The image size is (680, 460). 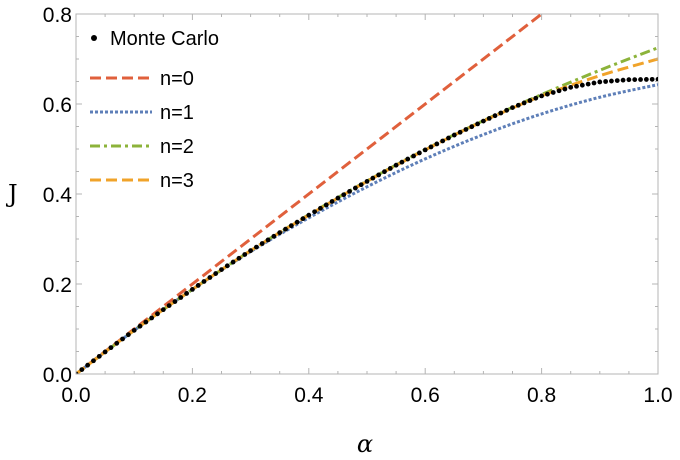 What do you see at coordinates (155, 39) in the screenshot?
I see `legend-entry: Monte Carlo` at bounding box center [155, 39].